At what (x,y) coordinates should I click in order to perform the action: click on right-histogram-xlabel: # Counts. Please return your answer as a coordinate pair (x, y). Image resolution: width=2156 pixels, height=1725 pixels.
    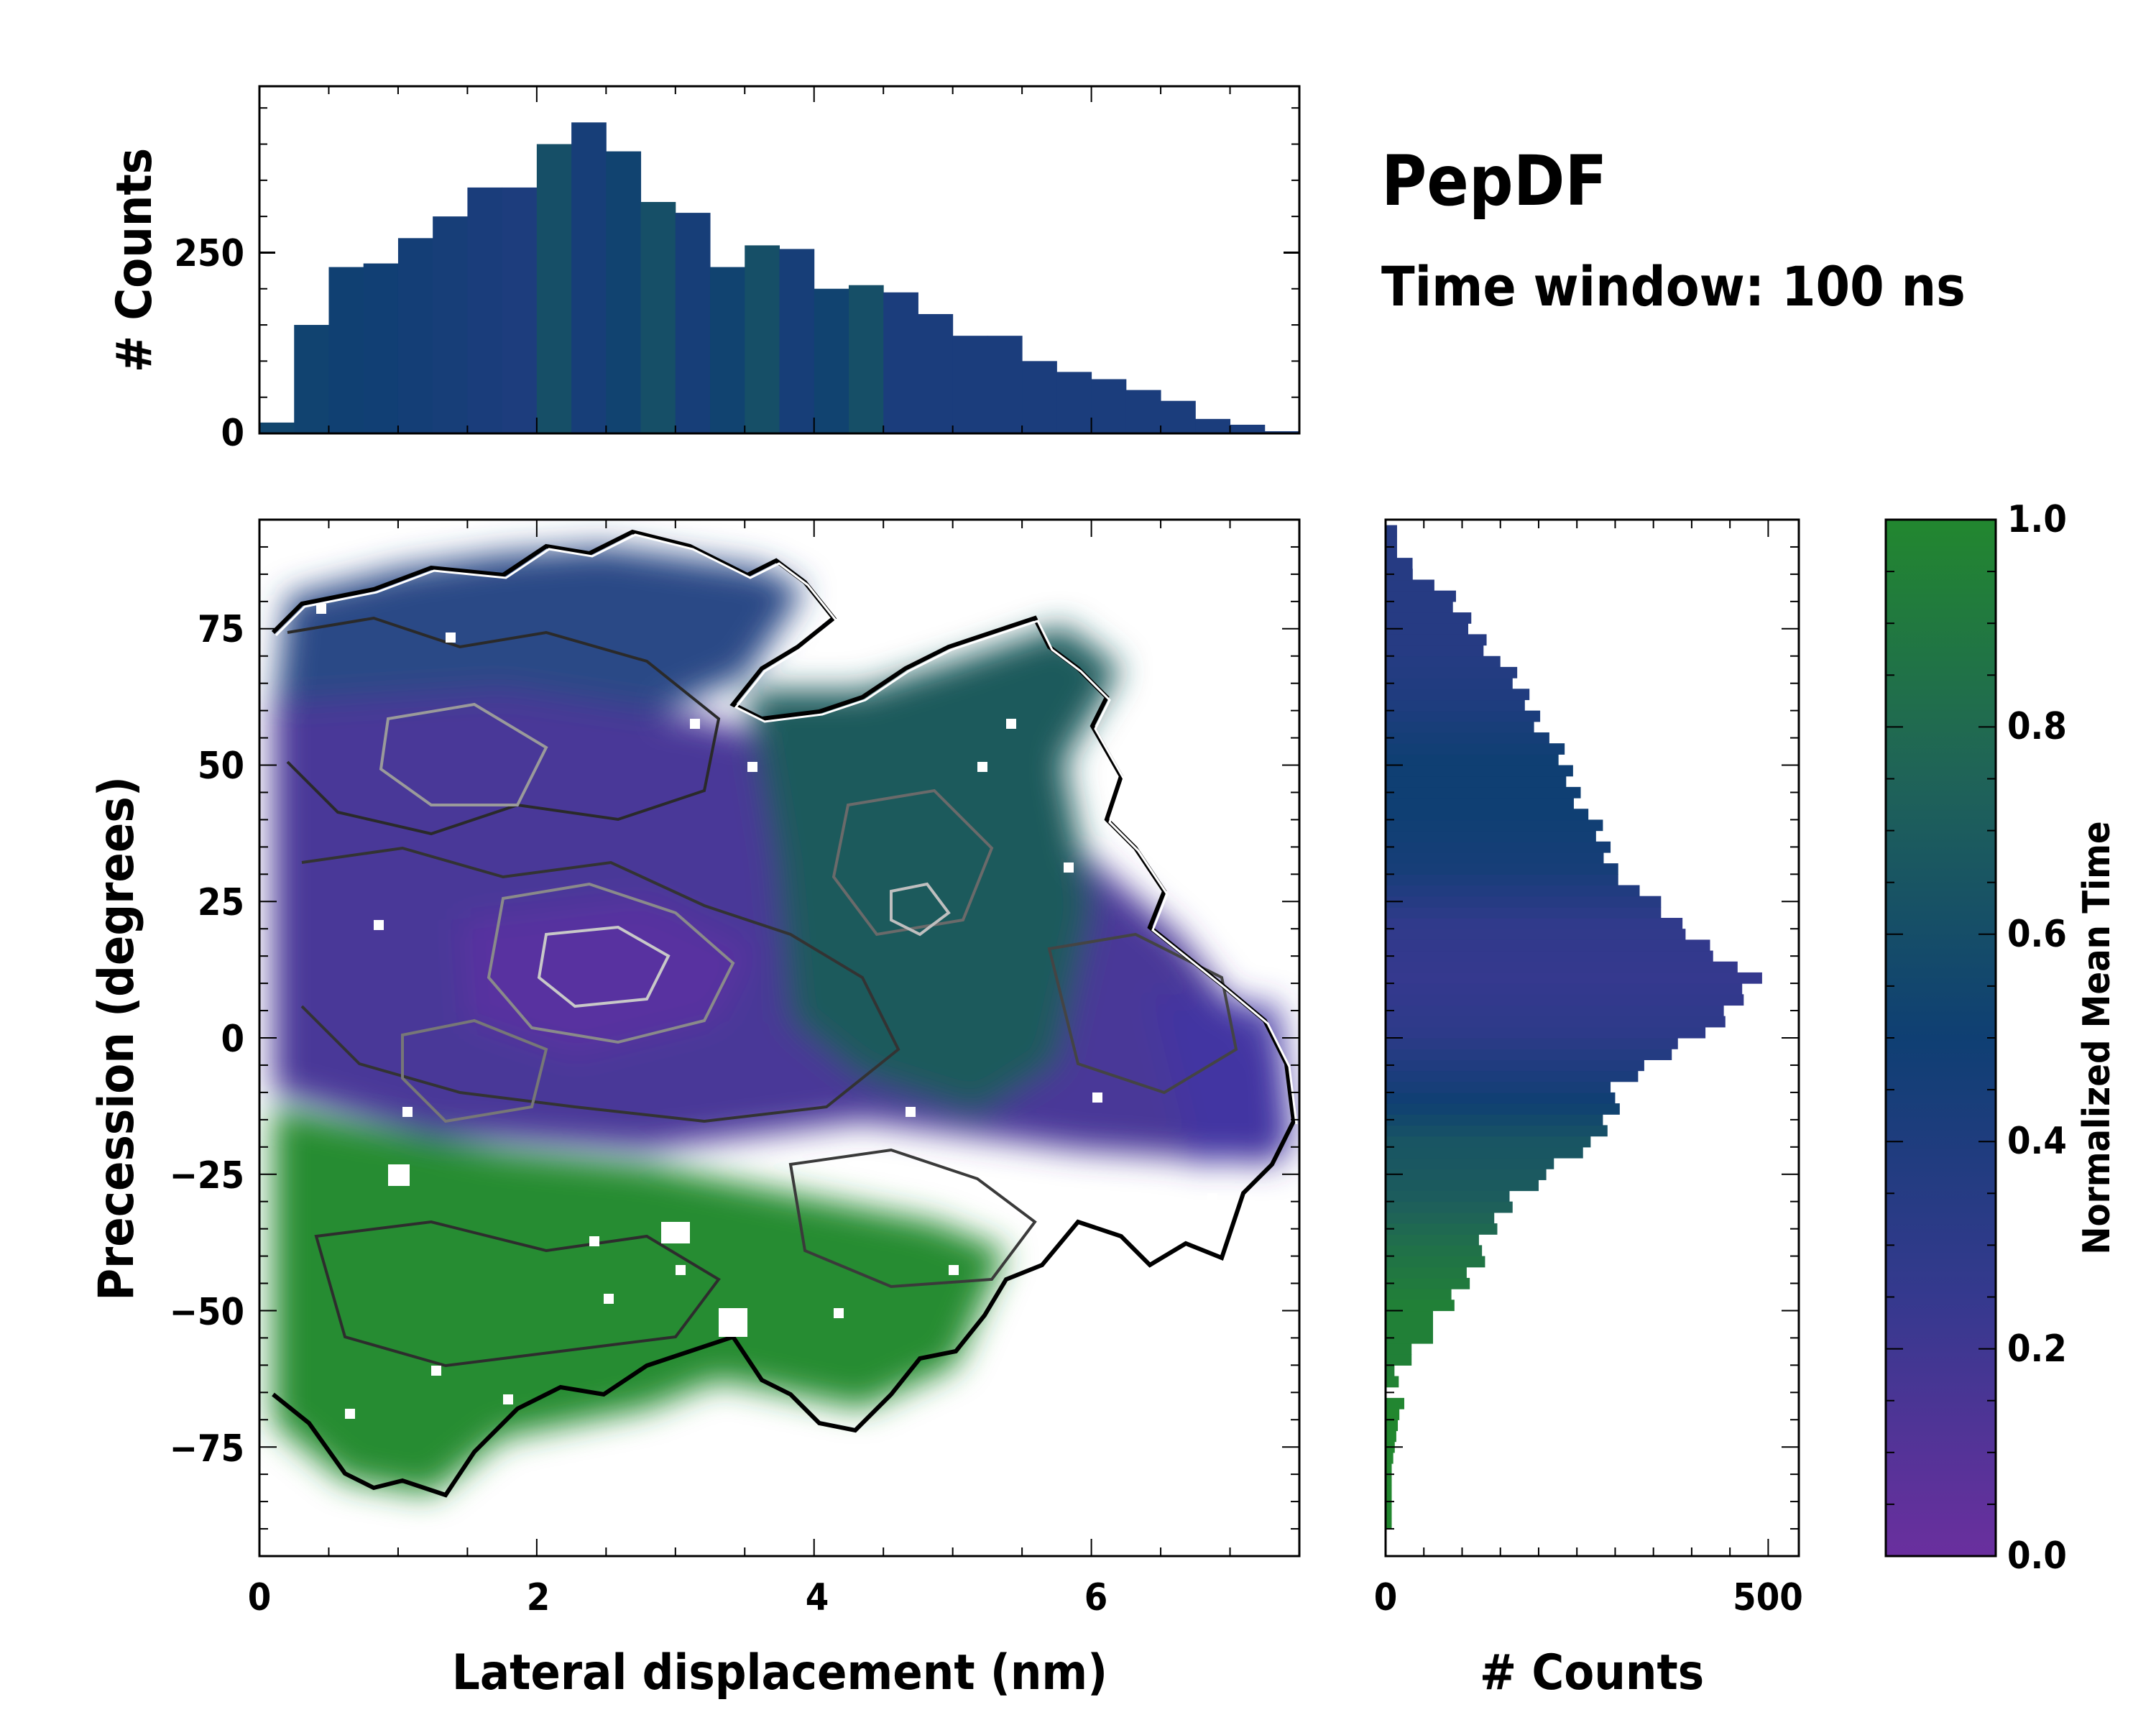
    Looking at the image, I should click on (1592, 1672).